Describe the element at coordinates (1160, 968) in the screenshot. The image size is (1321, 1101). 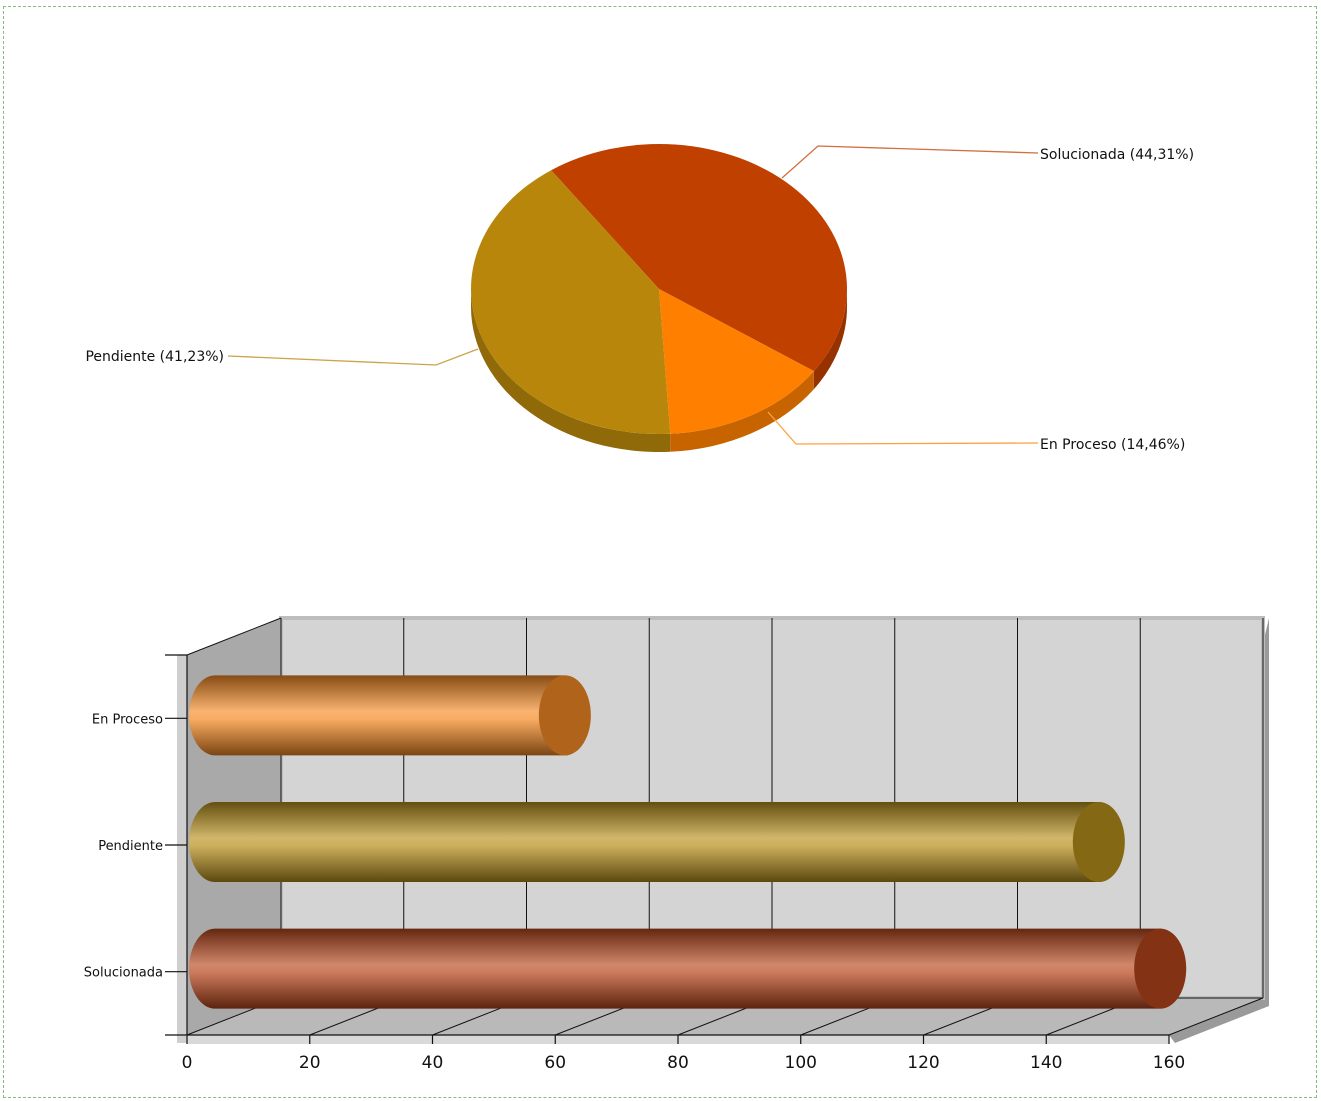
I see `bar-cap-solucionada` at that location.